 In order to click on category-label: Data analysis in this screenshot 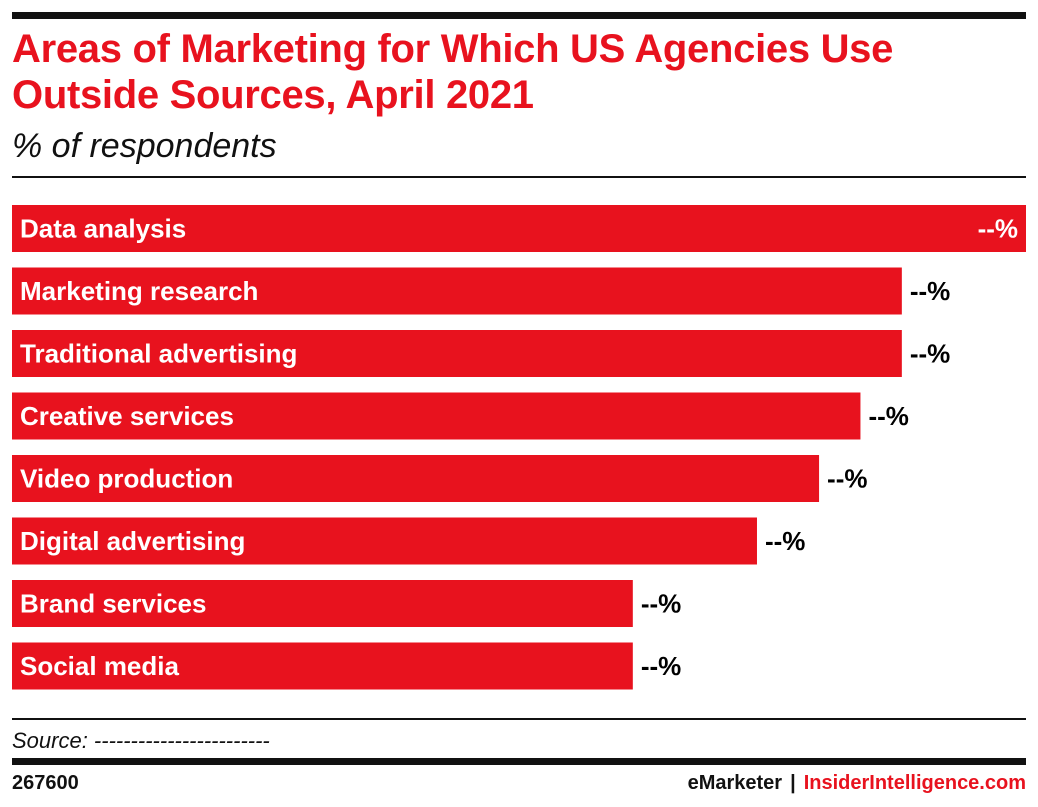, I will do `click(103, 229)`.